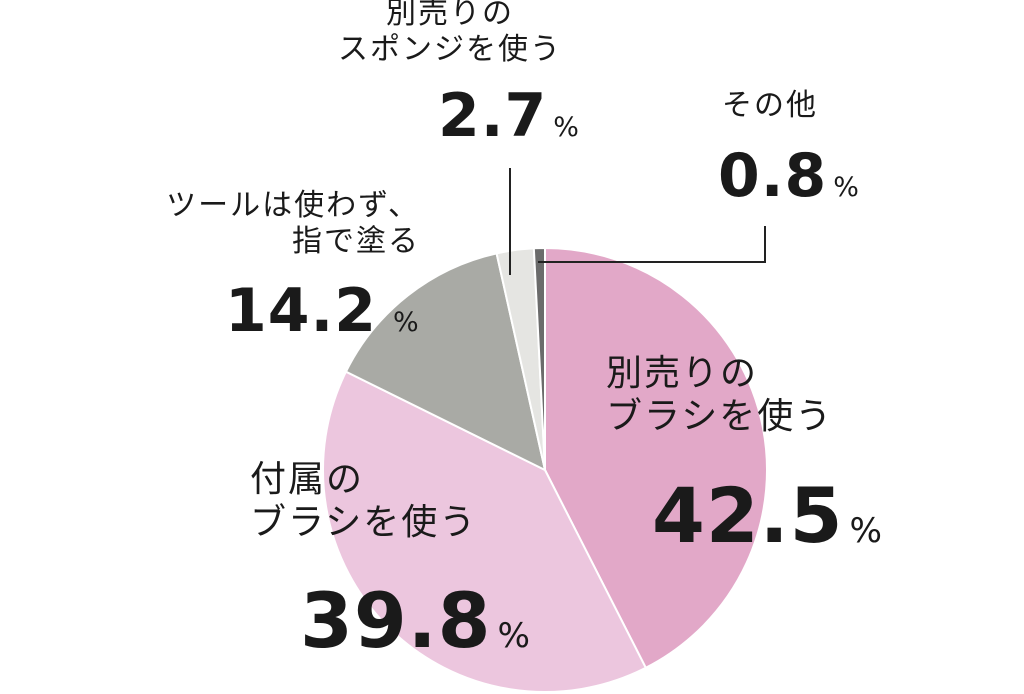 Image resolution: width=1024 pixels, height=694 pixels. I want to click on value-label: 42.5%, so click(767, 515).